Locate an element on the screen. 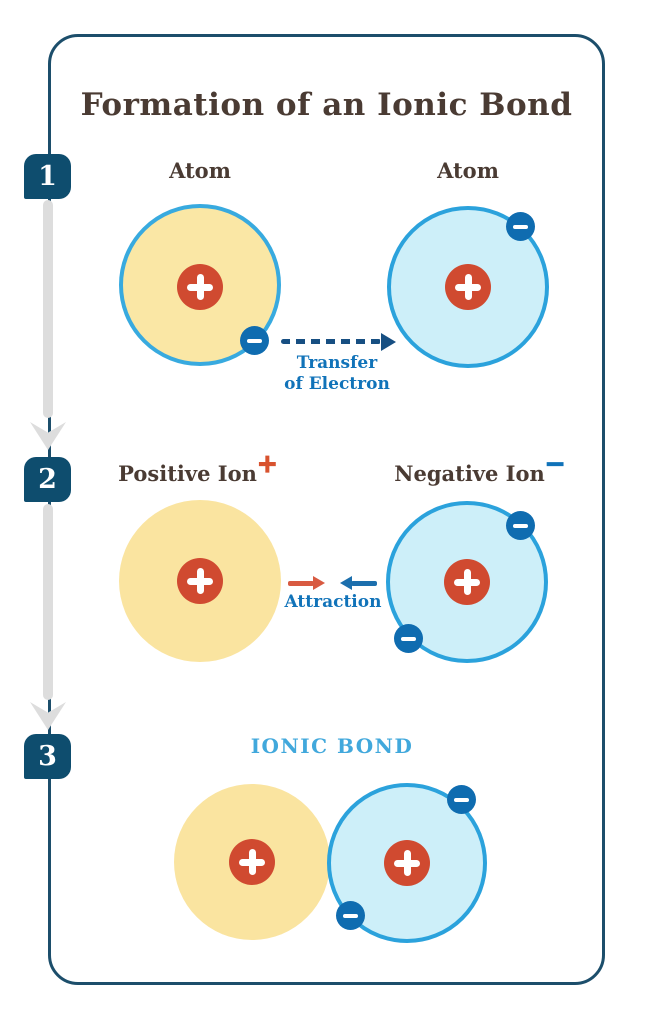  step3-positive-nucleus-plus-icon is located at coordinates (252, 862).